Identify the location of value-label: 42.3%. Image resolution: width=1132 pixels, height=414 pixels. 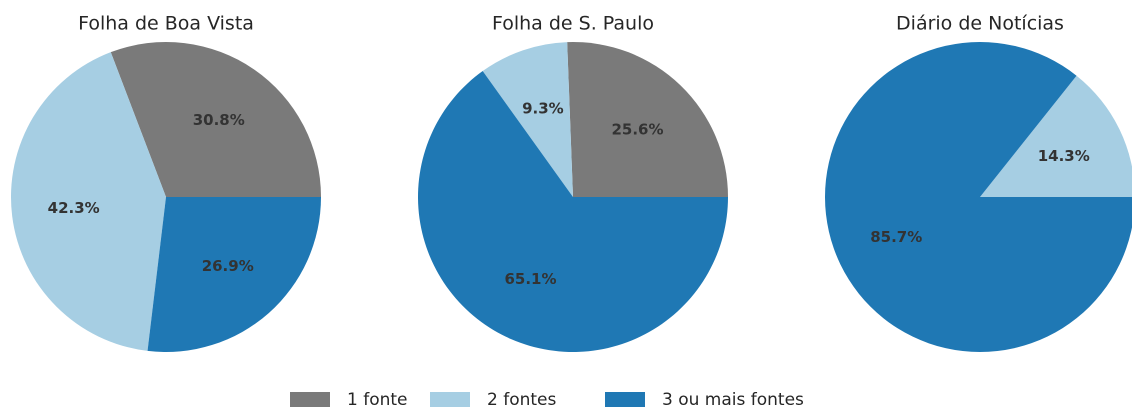
(74, 208).